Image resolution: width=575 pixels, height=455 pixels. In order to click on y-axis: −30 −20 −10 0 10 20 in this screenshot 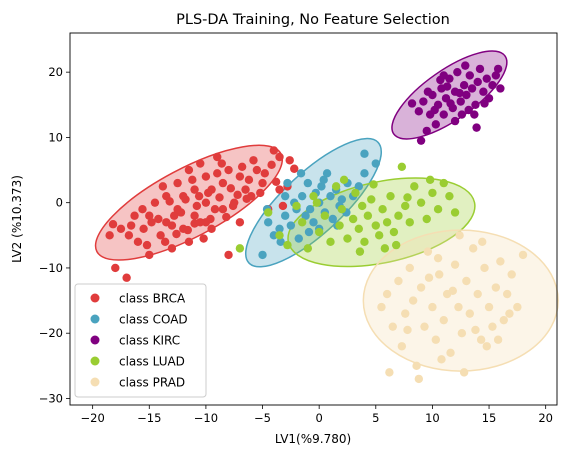, I will do `click(54, 235)`.